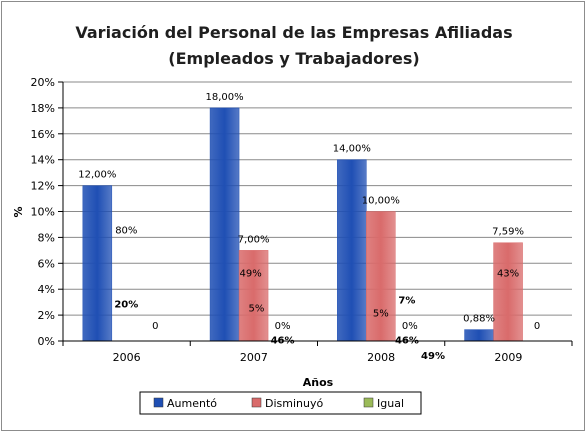 The width and height of the screenshot is (588, 434). Describe the element at coordinates (406, 301) in the screenshot. I see `annotation-label: 7%` at that location.